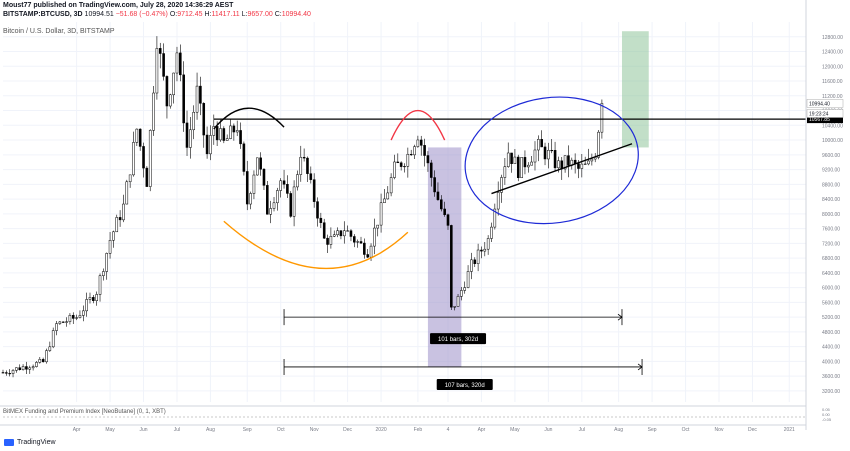 Image resolution: width=850 pixels, height=451 pixels. I want to click on indicator-tick-label: 0.05, so click(826, 409).